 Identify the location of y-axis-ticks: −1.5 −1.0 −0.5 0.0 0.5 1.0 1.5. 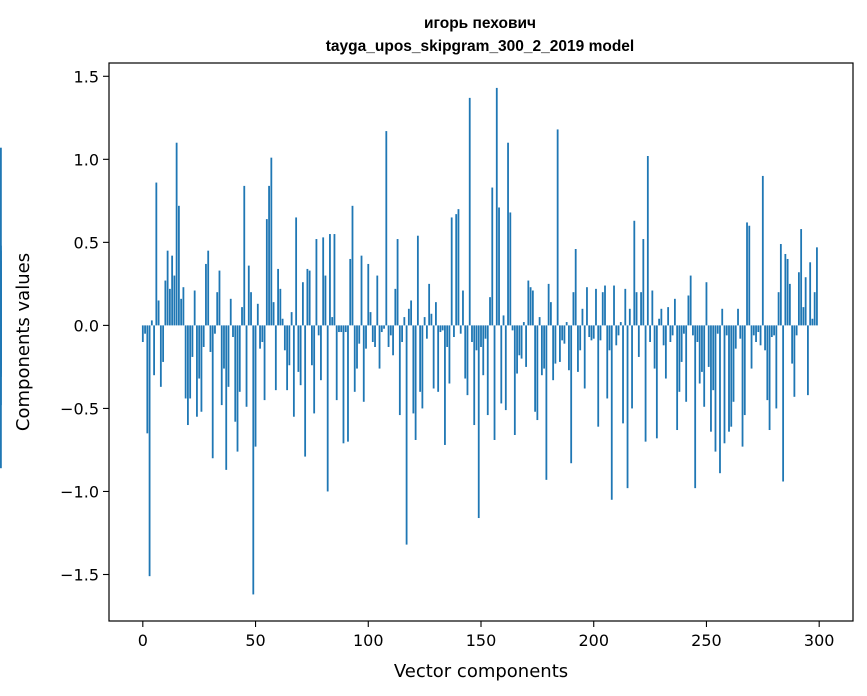
(84, 326).